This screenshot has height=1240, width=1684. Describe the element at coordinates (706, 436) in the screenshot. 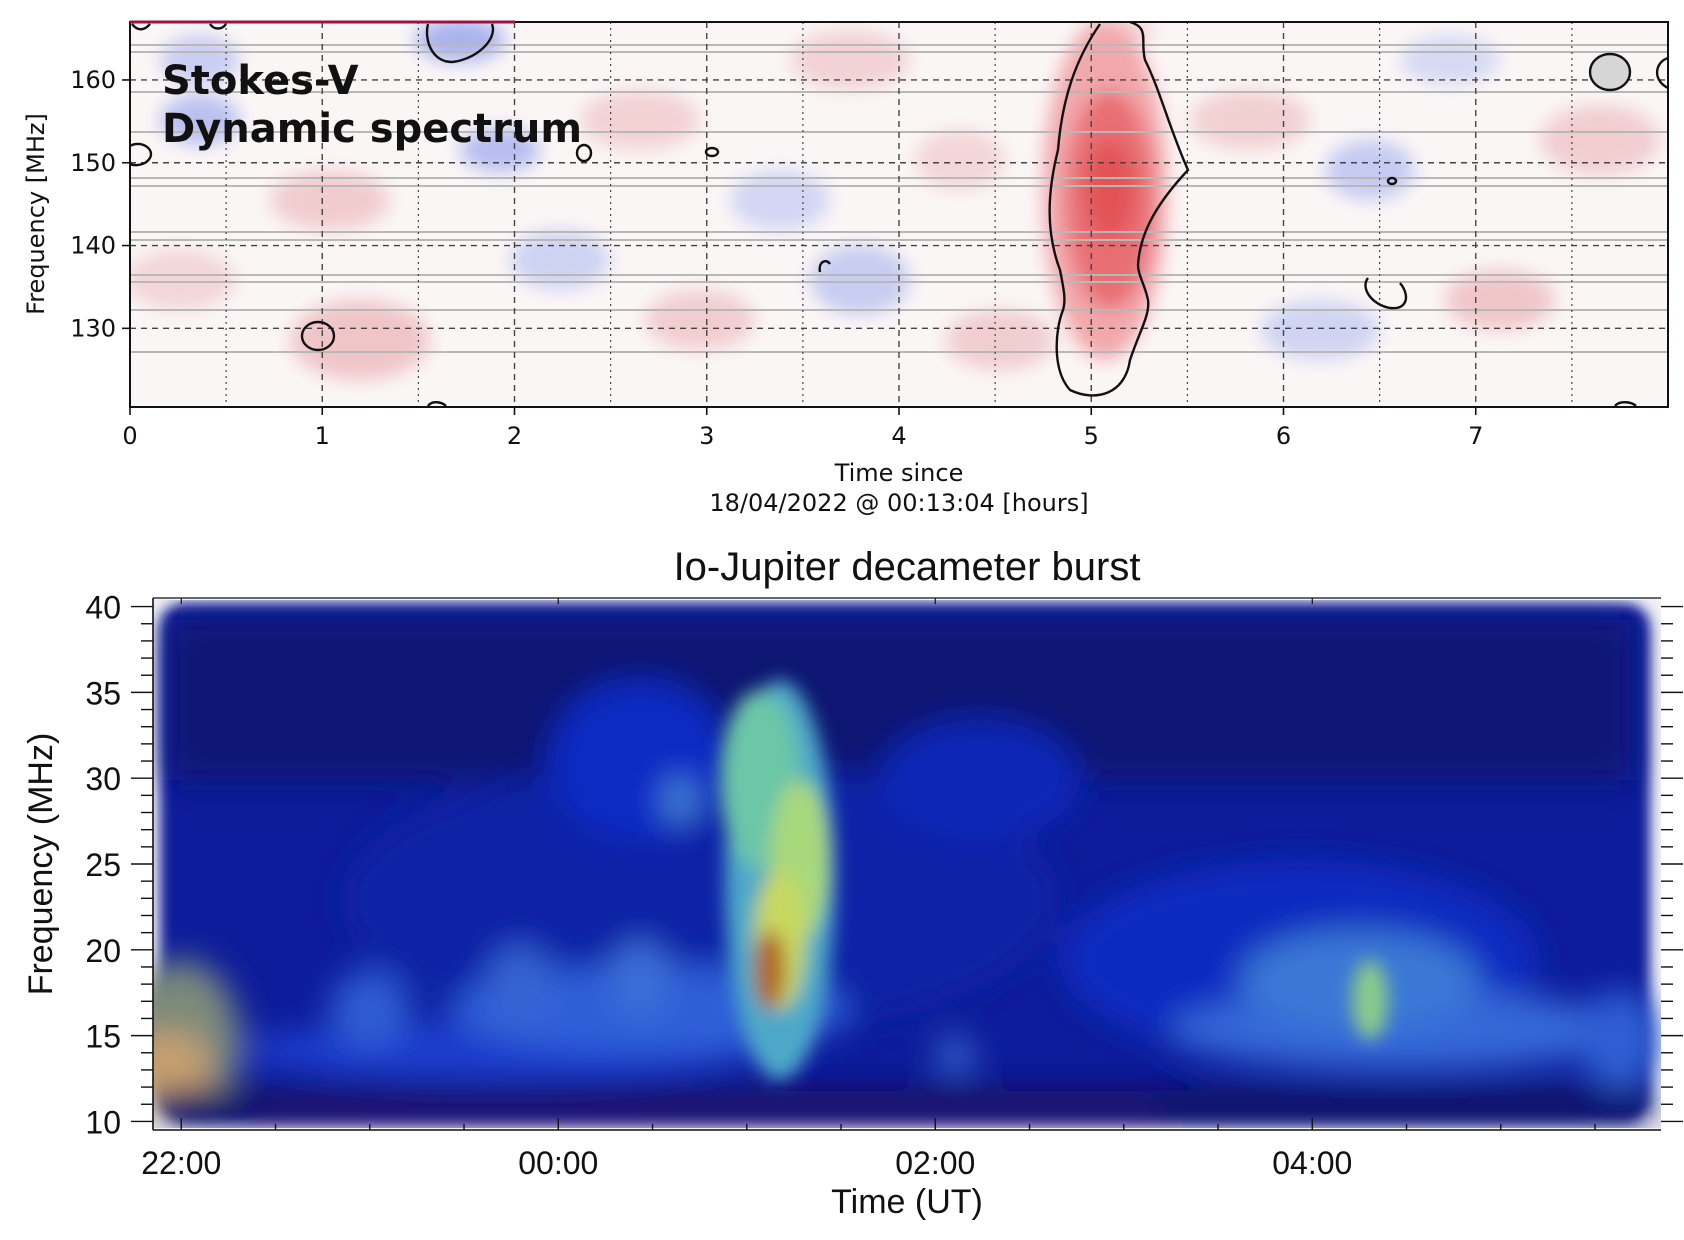

I see `x-tick-label: 3` at that location.